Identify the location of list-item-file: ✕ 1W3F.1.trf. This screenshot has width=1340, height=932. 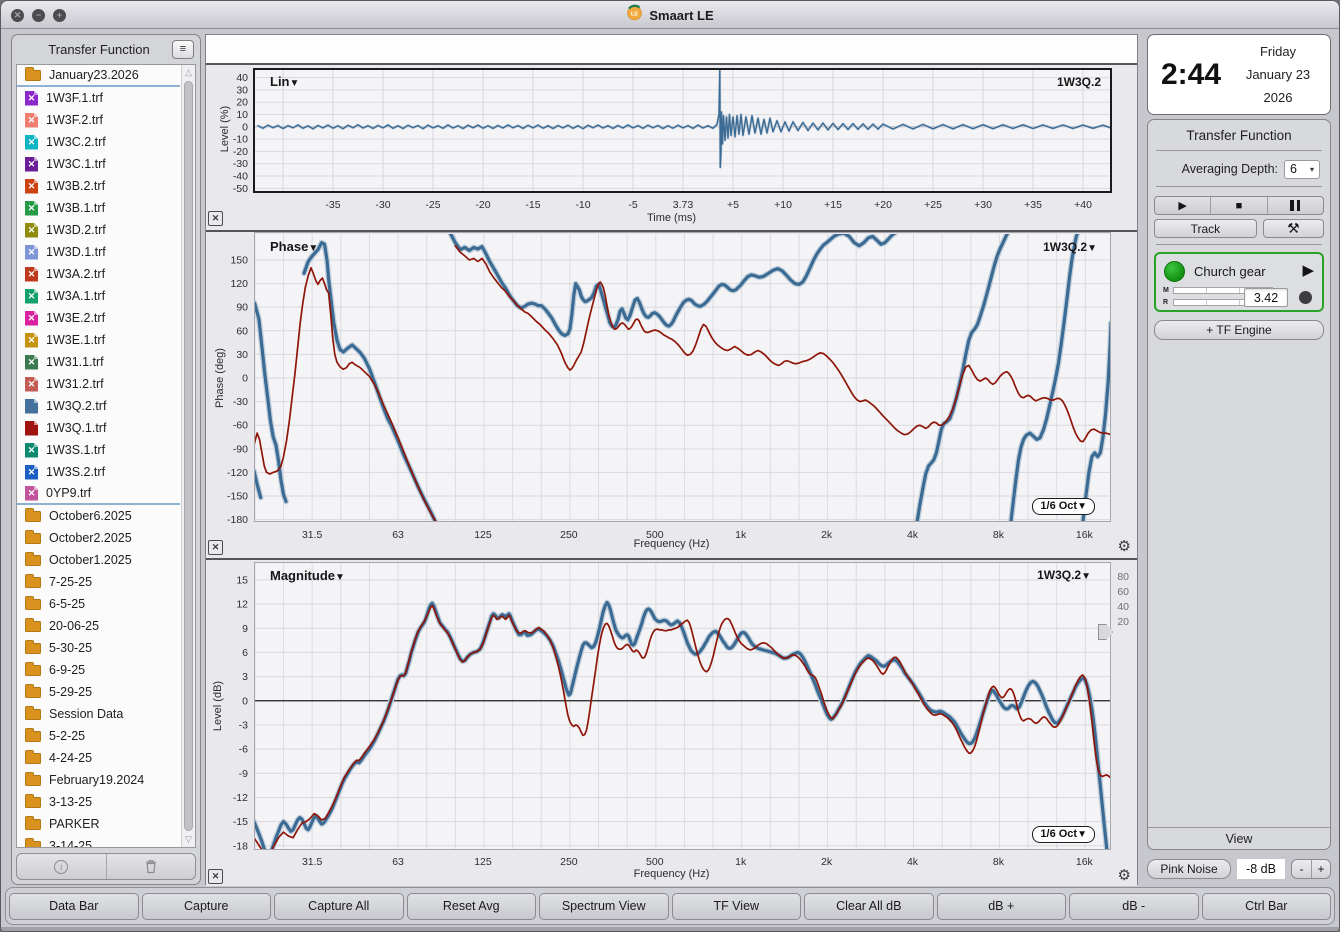
(98, 98).